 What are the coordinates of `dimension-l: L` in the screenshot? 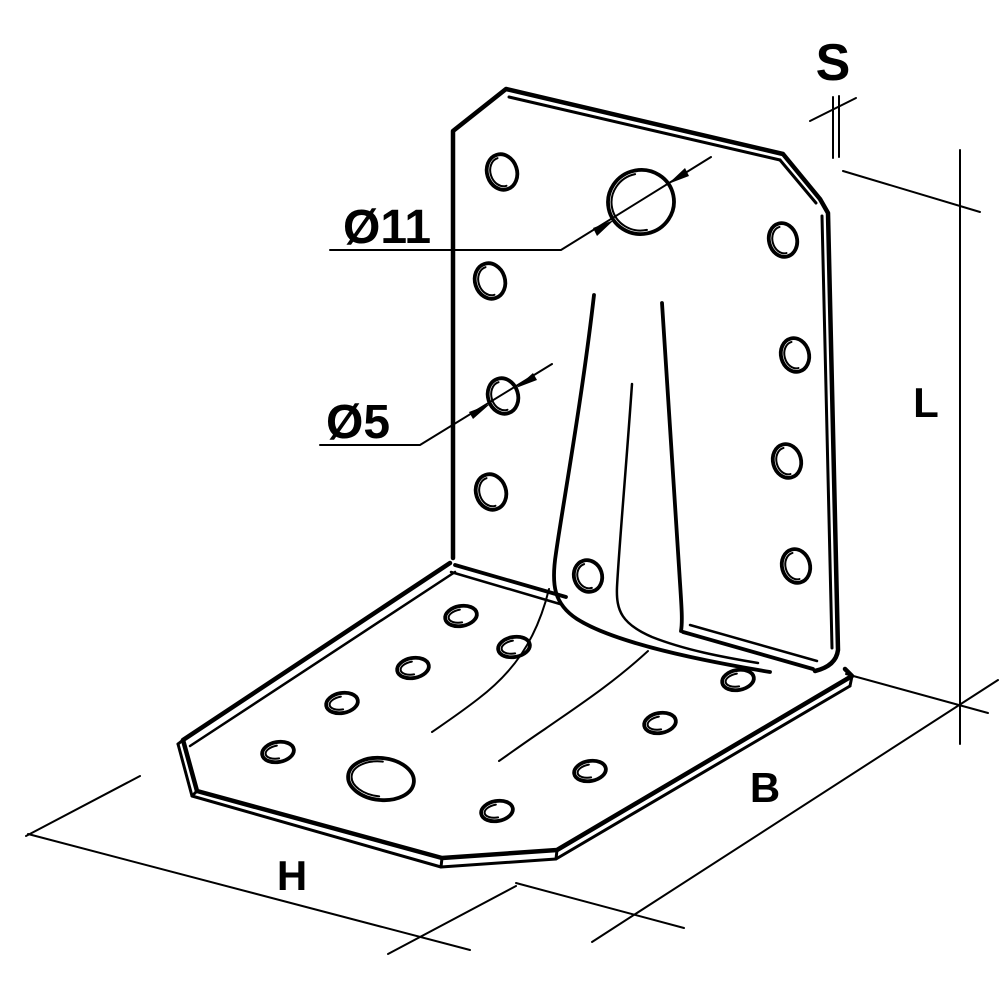 It's located at (915, 447).